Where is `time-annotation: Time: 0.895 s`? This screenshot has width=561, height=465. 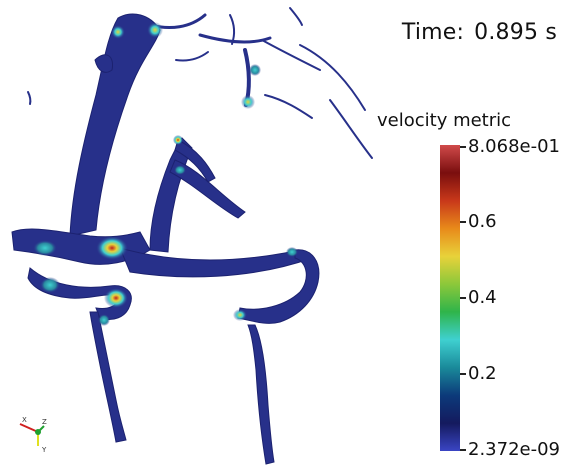 time-annotation: Time: 0.895 s is located at coordinates (479, 32).